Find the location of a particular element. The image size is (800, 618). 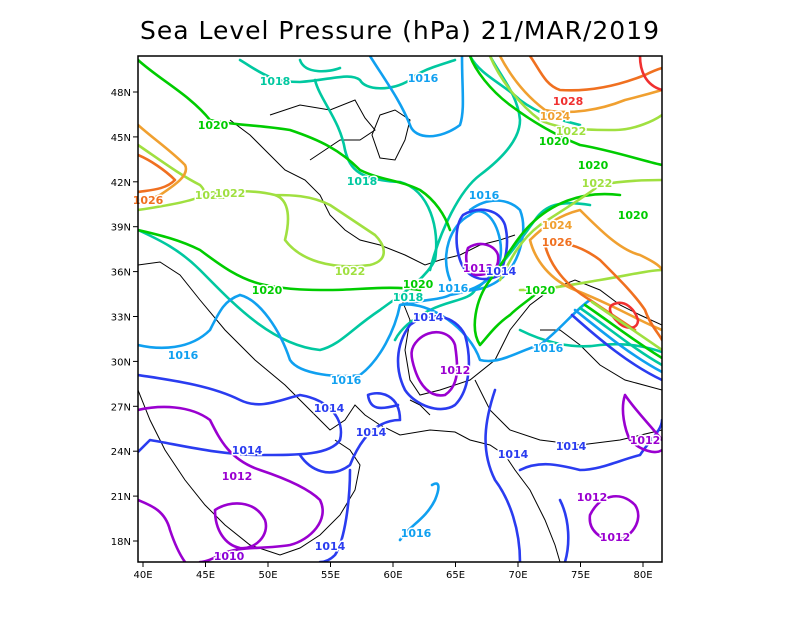

map-title: Sea Level Pressure (hPa) 21/MAR/2019 is located at coordinates (400, 30).